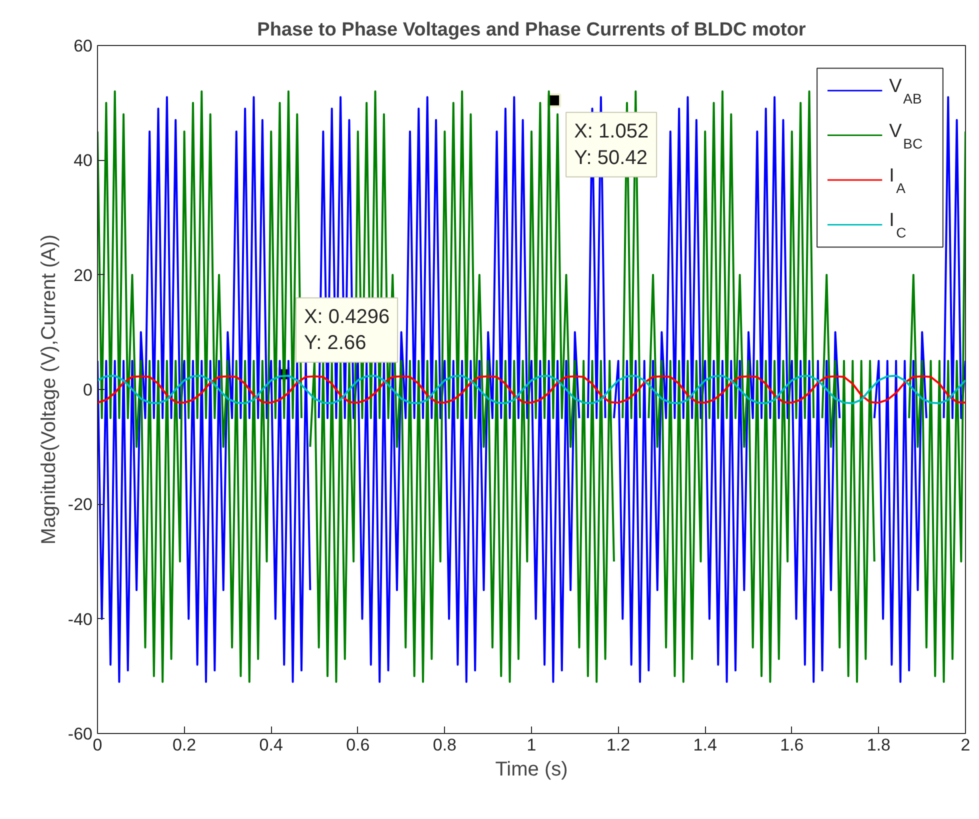 This screenshot has width=979, height=819. I want to click on y-tick-label: 60, so click(83, 46).